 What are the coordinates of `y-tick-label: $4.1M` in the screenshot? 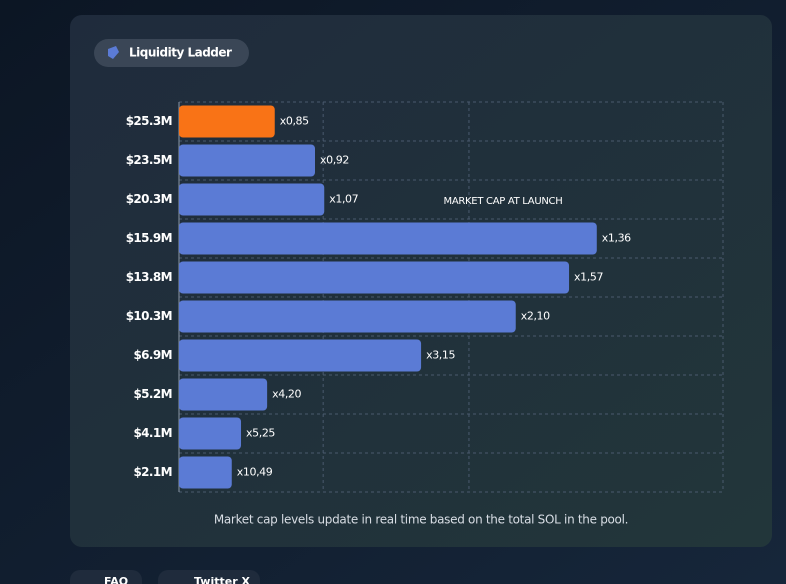 It's located at (152, 433).